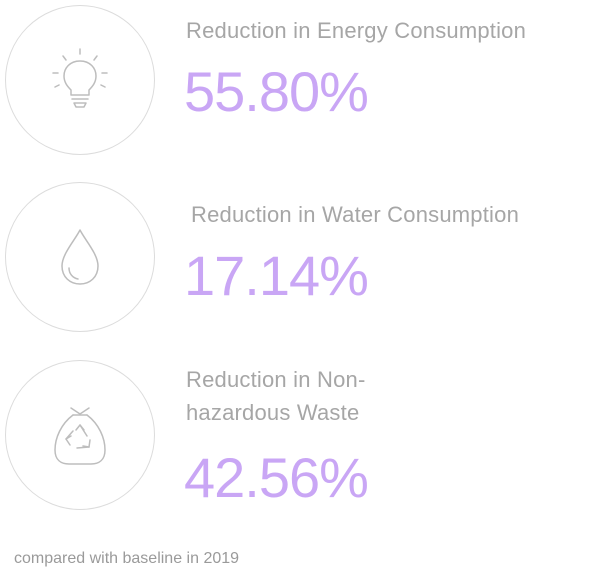  I want to click on waste-icon-circle, so click(80, 435).